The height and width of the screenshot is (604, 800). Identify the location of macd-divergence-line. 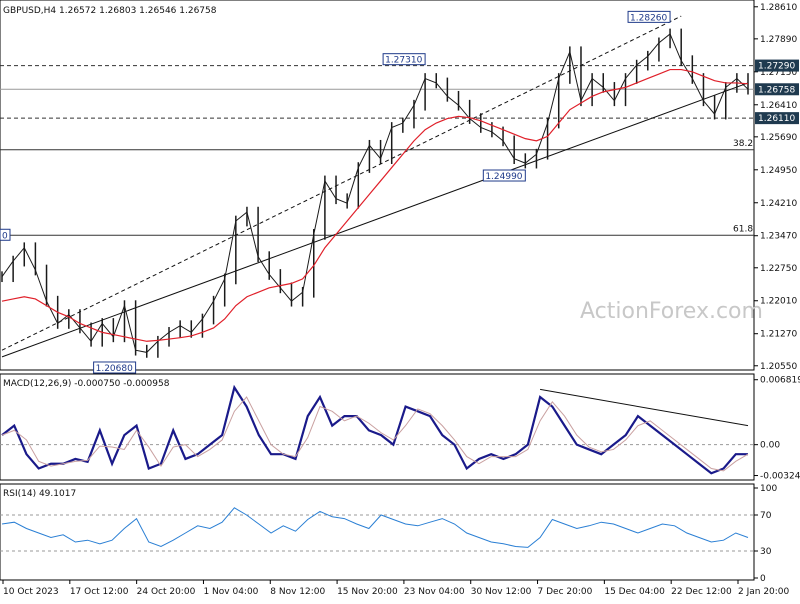
(644, 407).